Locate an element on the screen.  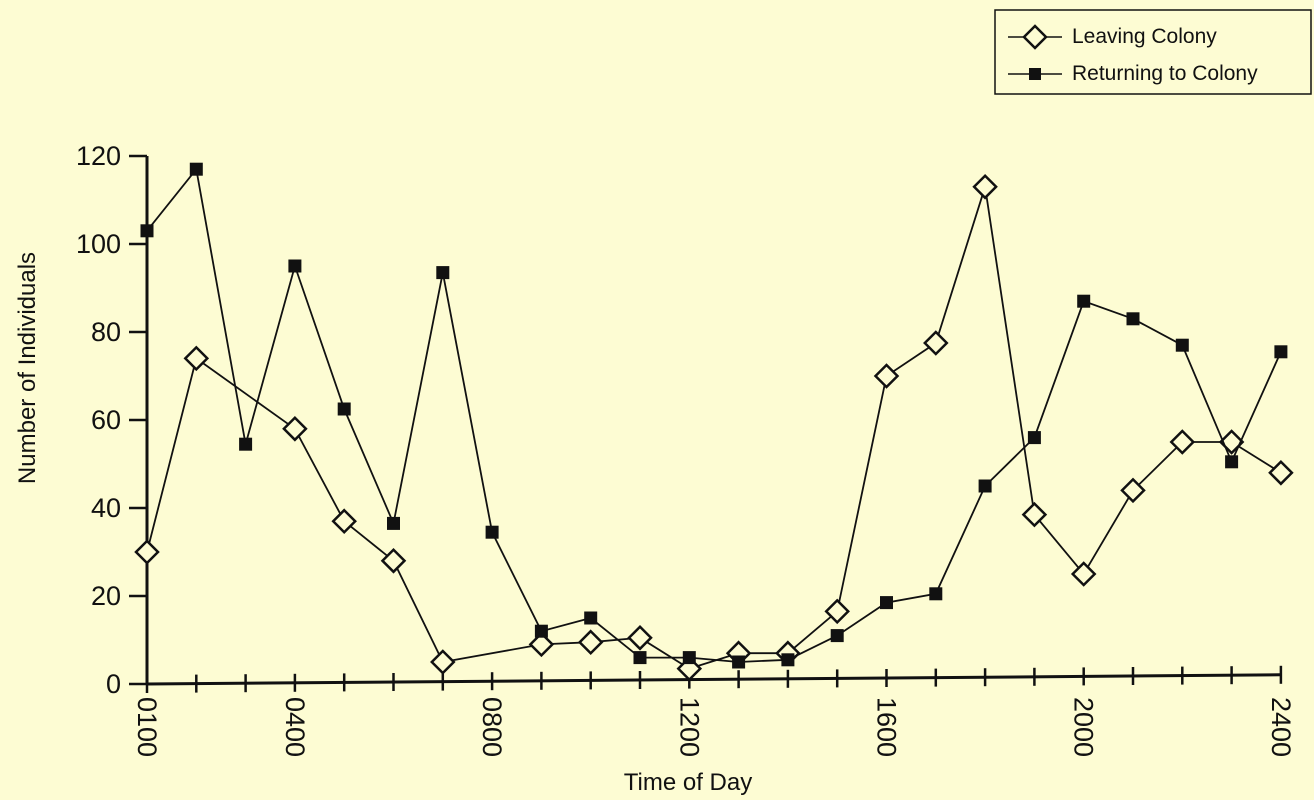
x-tick-label: 0800 is located at coordinates (492, 727).